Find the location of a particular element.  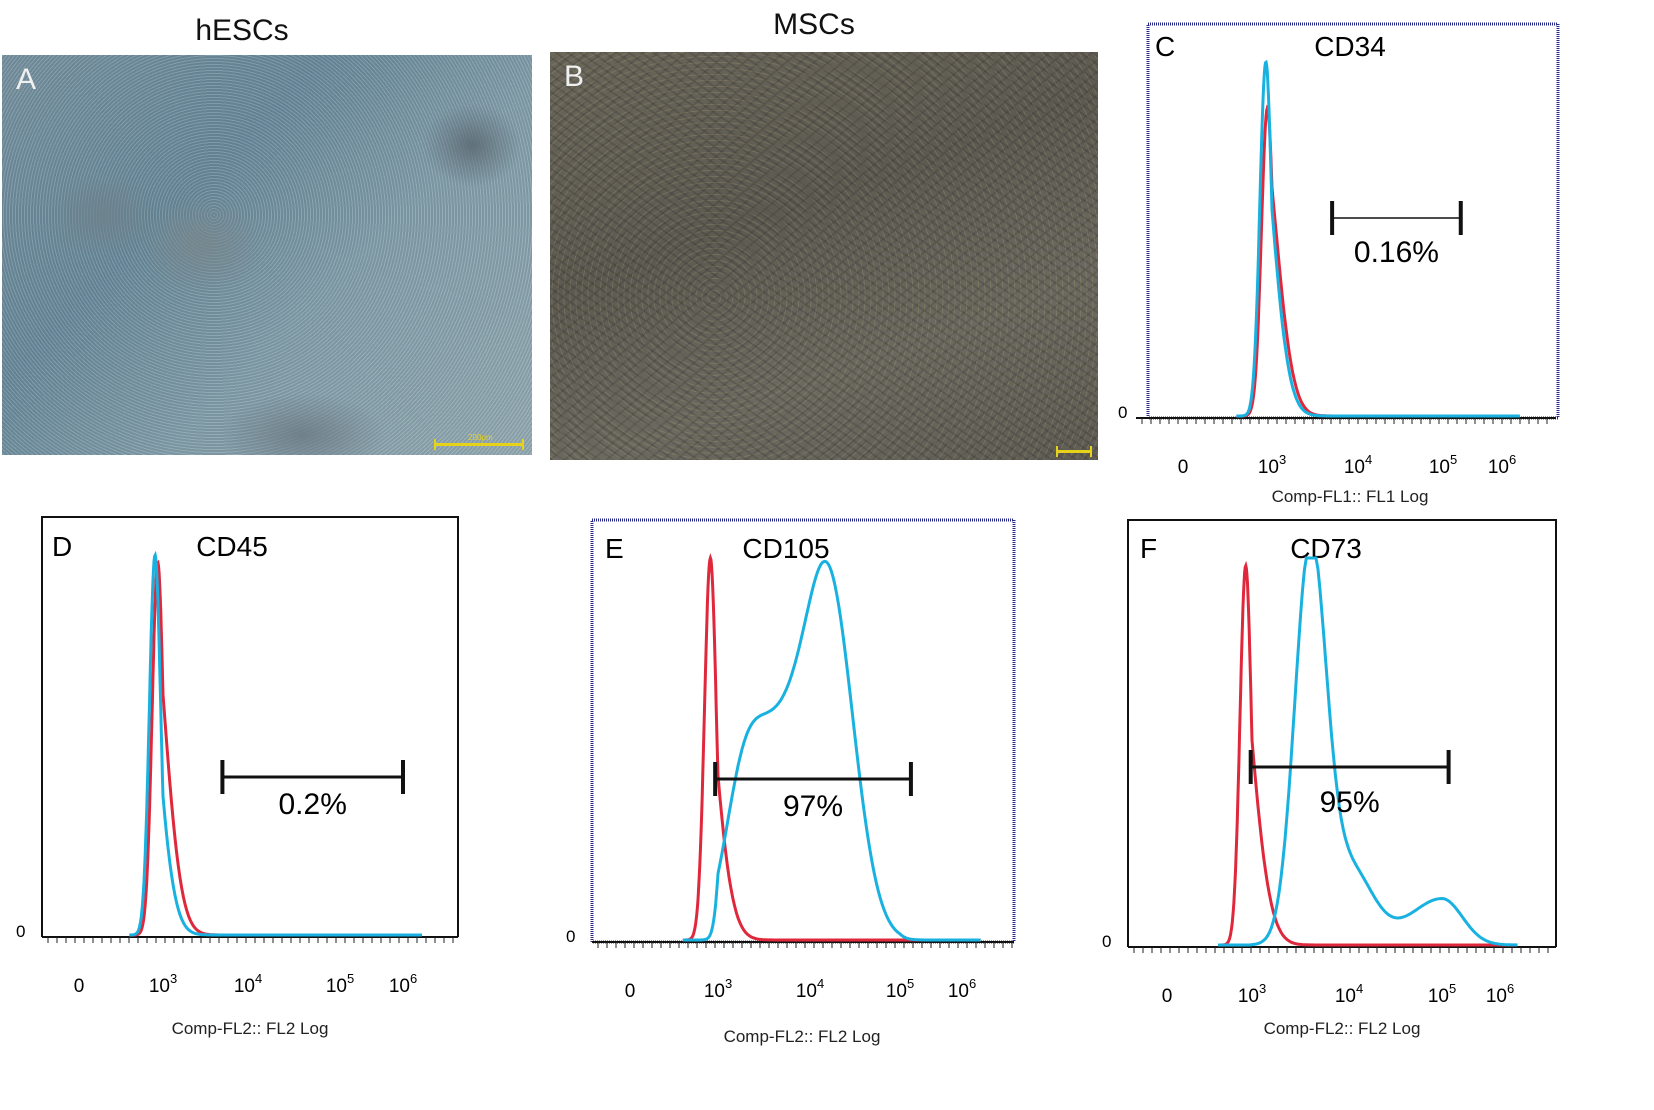

panel-title: CD45 is located at coordinates (232, 546).